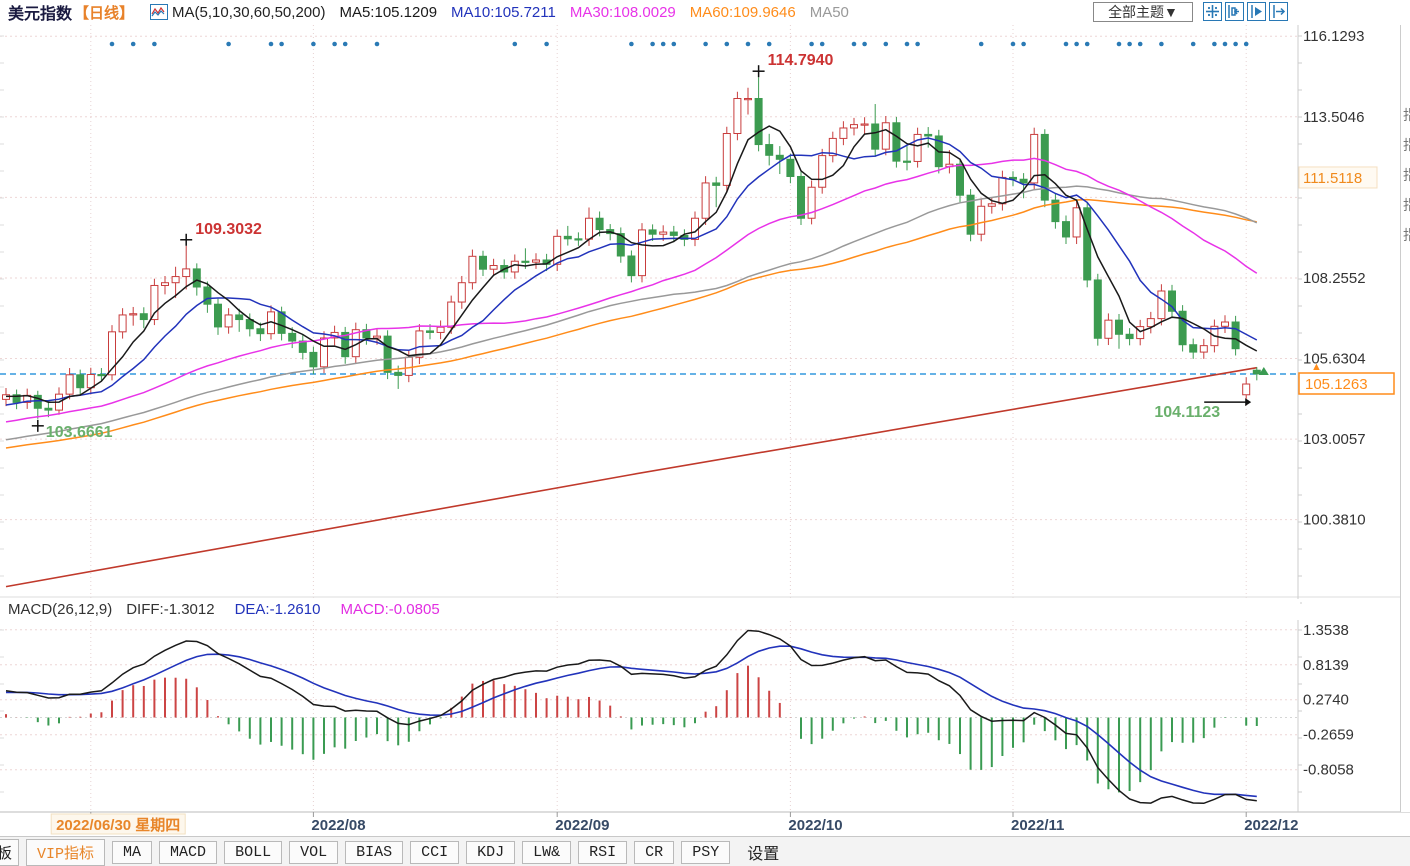 This screenshot has height=866, width=1410. Describe the element at coordinates (118, 825) in the screenshot. I see `current-date-label: 2022/06/30 星期四` at that location.